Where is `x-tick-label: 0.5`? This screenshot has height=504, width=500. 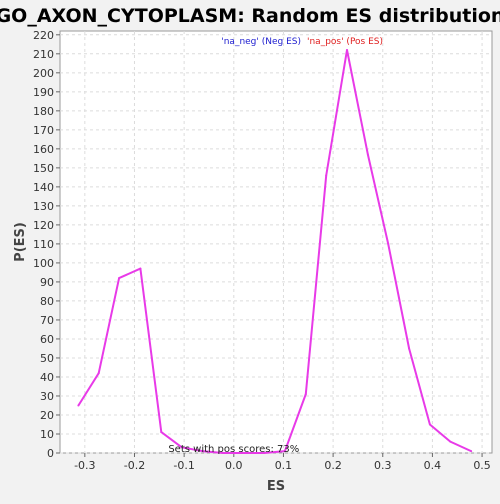
x-tick-label: 0.5 is located at coordinates (482, 465).